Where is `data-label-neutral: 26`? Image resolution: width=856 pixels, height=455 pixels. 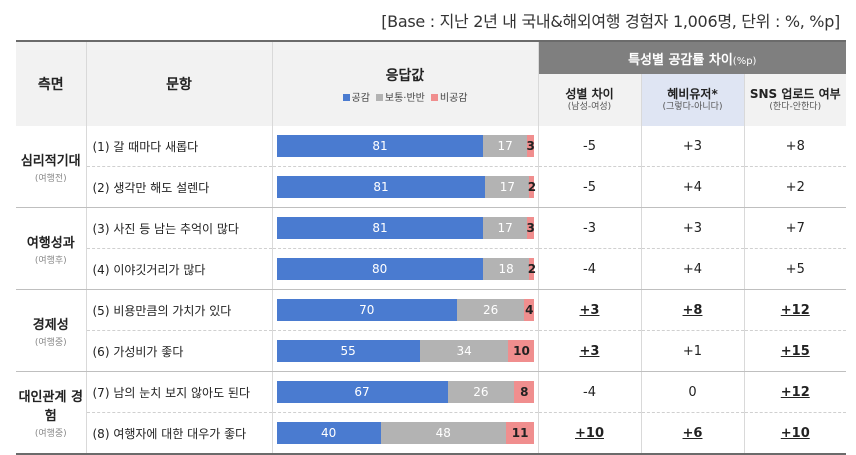 data-label-neutral: 26 is located at coordinates (490, 310).